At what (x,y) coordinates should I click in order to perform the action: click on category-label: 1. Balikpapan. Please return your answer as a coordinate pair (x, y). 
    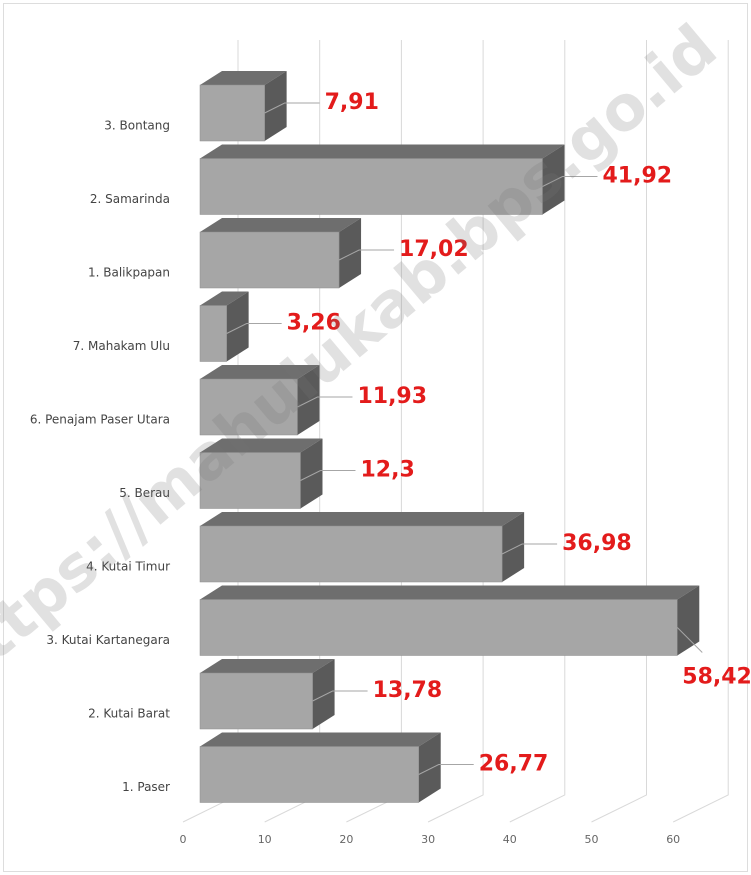
    Looking at the image, I should click on (129, 273).